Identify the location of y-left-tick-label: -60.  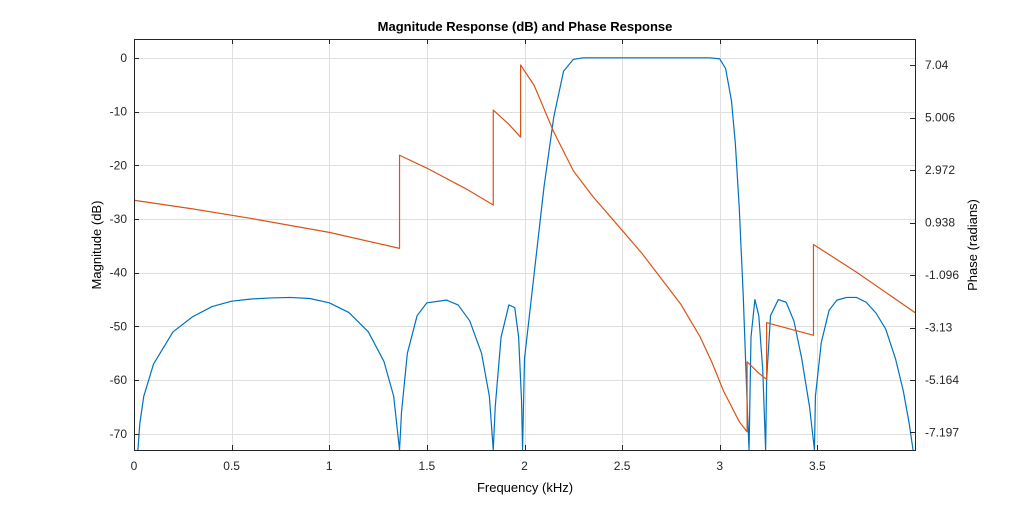
(119, 380).